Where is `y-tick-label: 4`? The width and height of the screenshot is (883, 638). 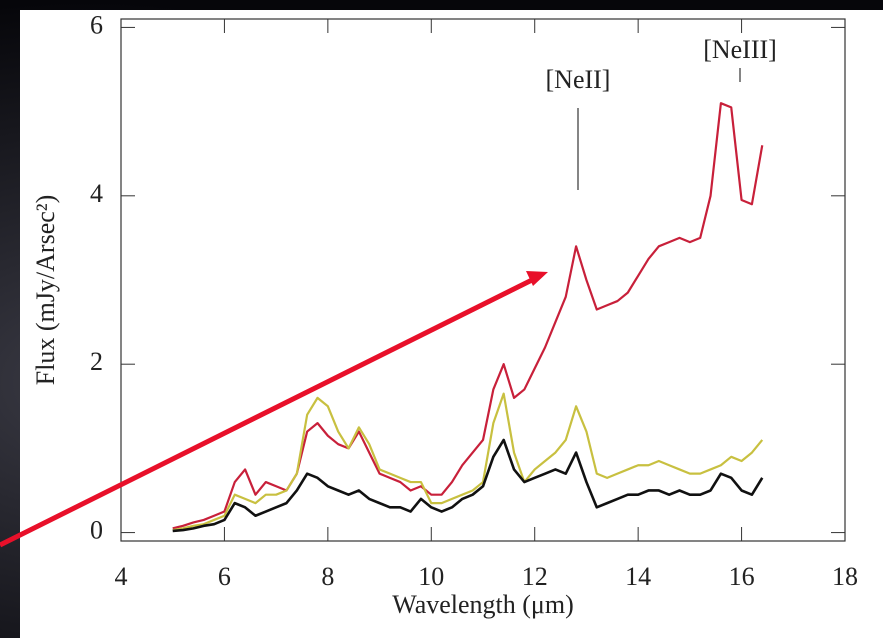
y-tick-label: 4 is located at coordinates (96, 193).